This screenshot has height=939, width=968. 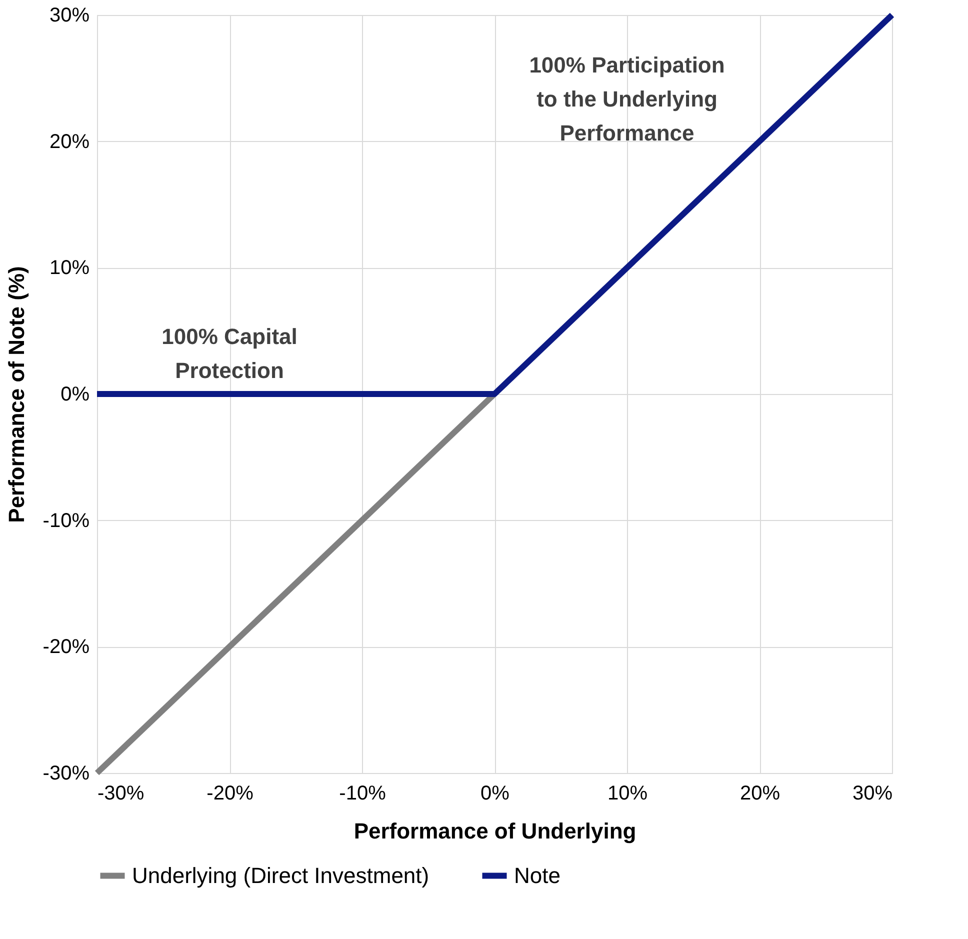 What do you see at coordinates (627, 793) in the screenshot?
I see `x-tick-label: 10%` at bounding box center [627, 793].